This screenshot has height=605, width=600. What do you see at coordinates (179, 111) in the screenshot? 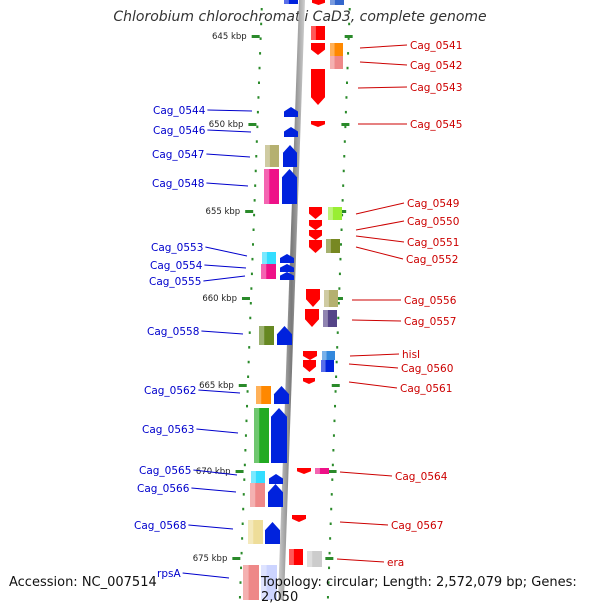
I see `gene-label-left: Cag_0544` at bounding box center [179, 111].